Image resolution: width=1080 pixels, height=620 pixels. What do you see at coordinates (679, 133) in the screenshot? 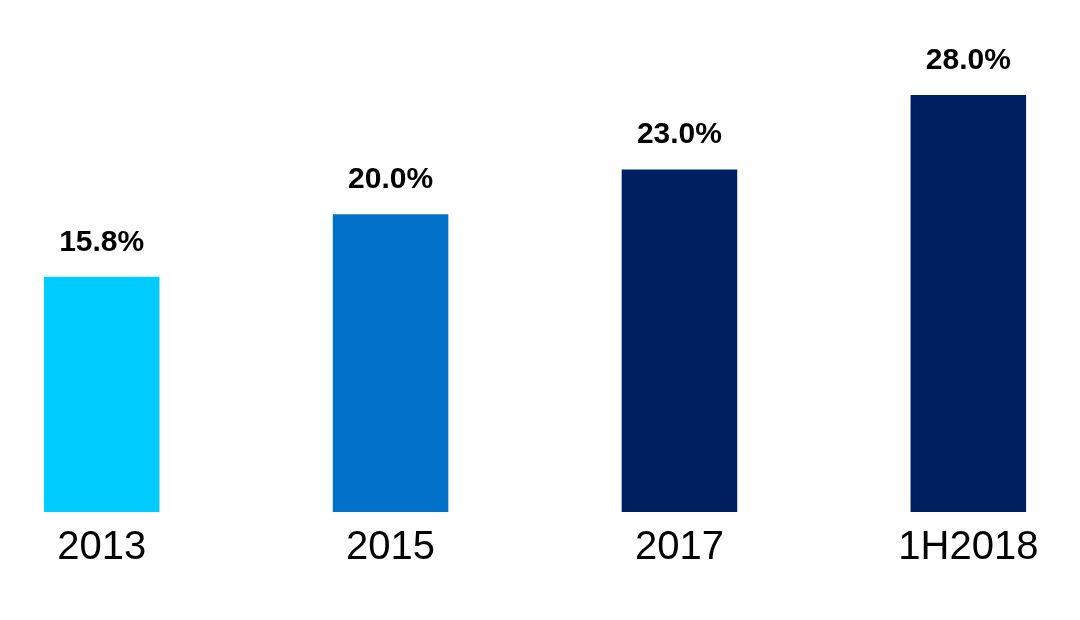
I see `data-label: 23.0%` at bounding box center [679, 133].